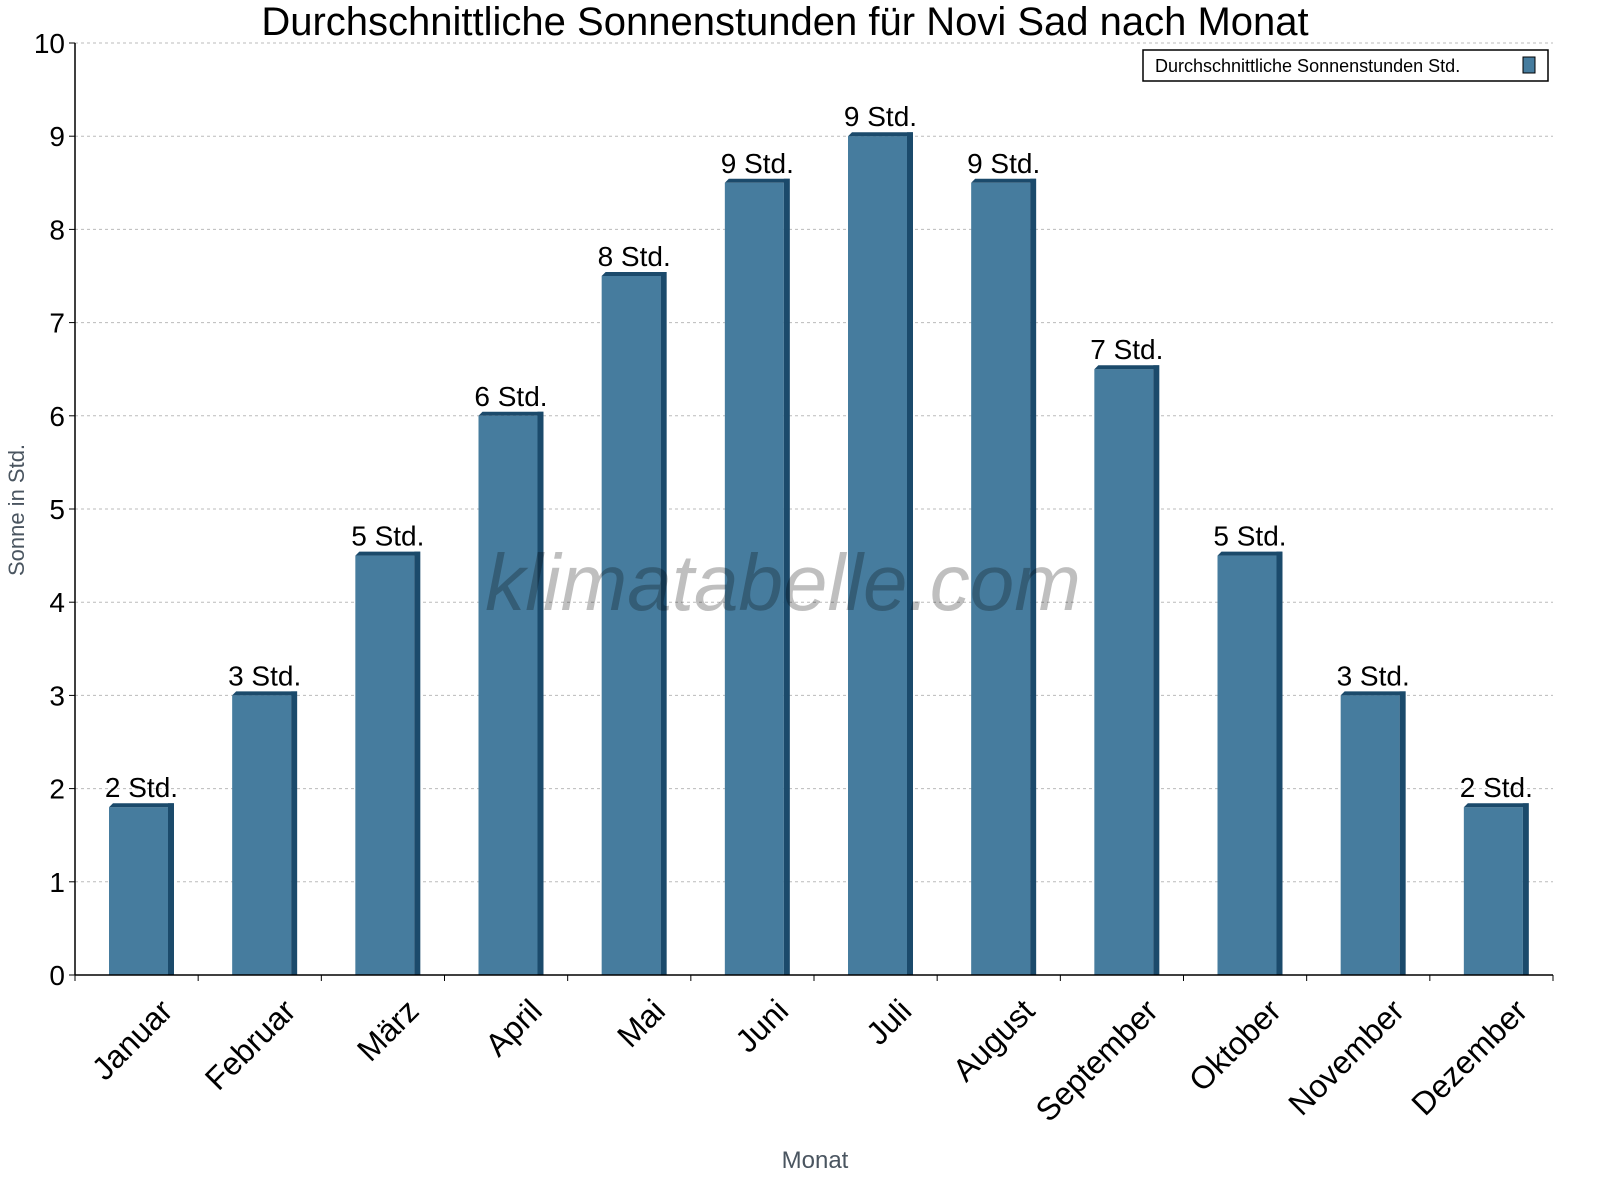 The width and height of the screenshot is (1600, 1200). I want to click on data-label: 8 Std., so click(634, 256).